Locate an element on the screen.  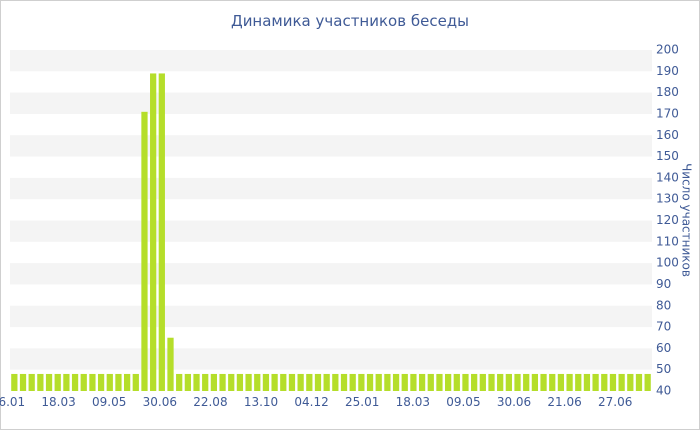
y-tick-label: 40 is located at coordinates (663, 391).